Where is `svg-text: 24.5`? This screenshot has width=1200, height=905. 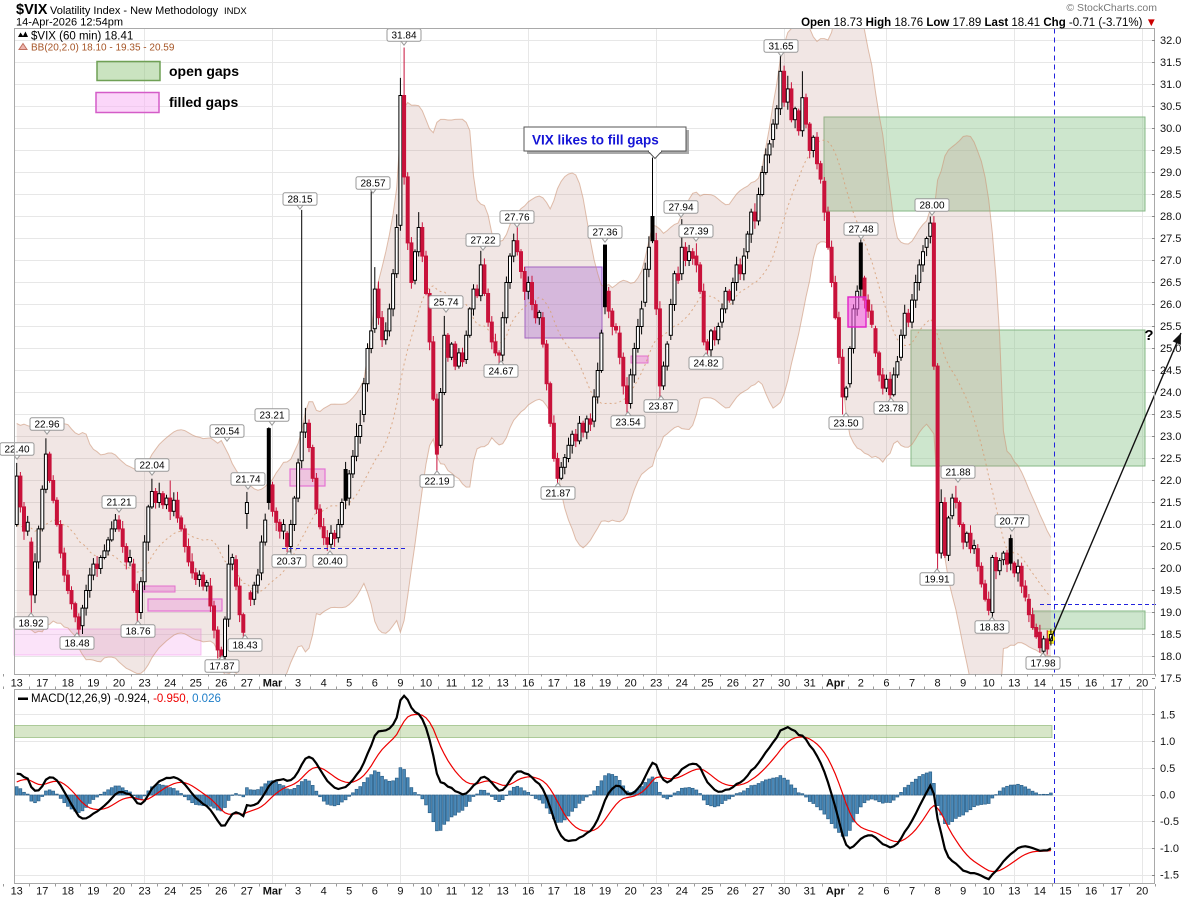 svg-text: 24.5 is located at coordinates (1170, 371).